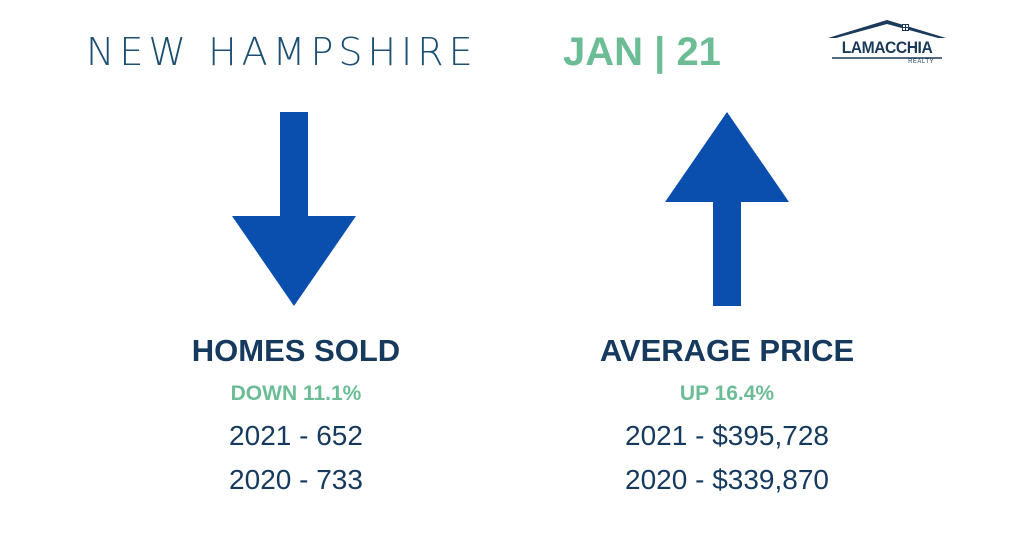 This screenshot has height=538, width=1024. Describe the element at coordinates (727, 479) in the screenshot. I see `average-price-2020: 2020 - $339,870` at that location.